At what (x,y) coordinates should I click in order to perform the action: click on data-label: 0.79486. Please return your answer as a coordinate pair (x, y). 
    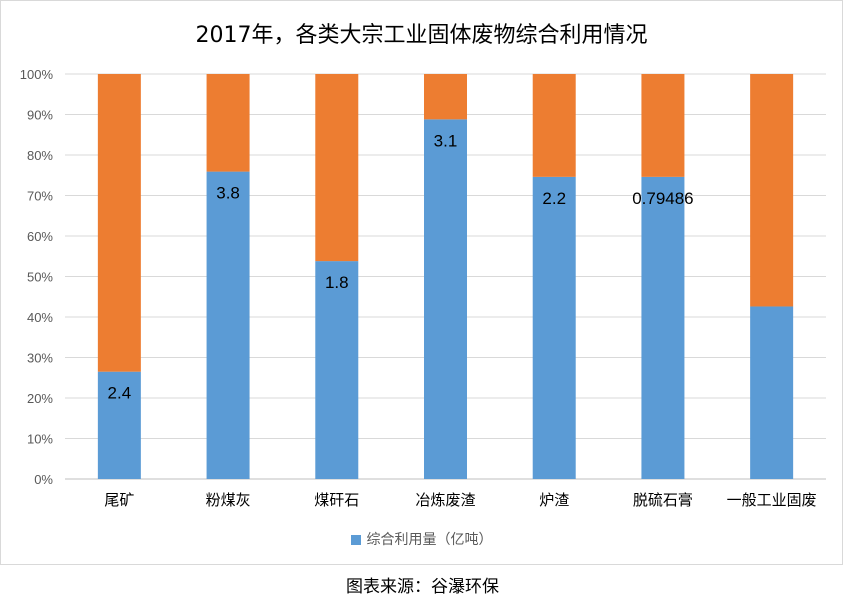
    Looking at the image, I should click on (662, 198).